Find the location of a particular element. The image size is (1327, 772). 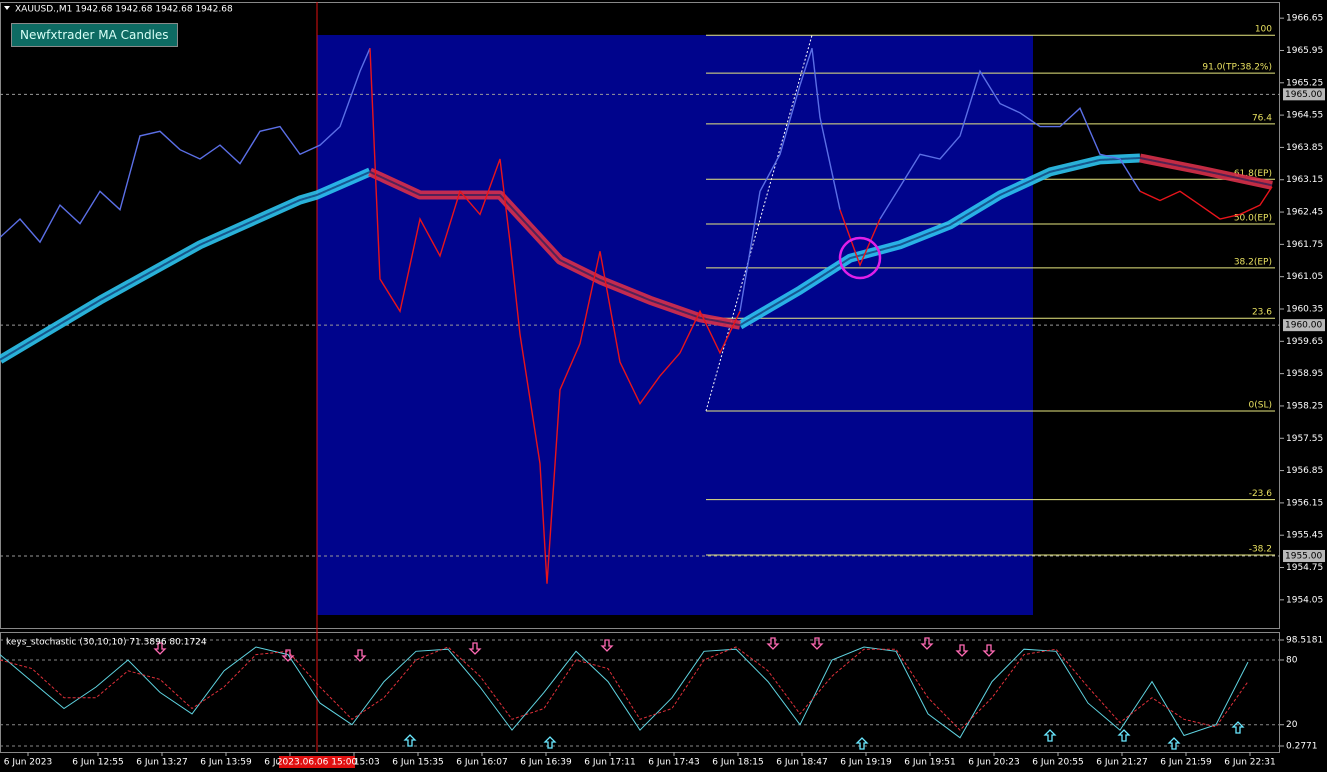

y-tick-label: 1966.65 is located at coordinates (1304, 19).